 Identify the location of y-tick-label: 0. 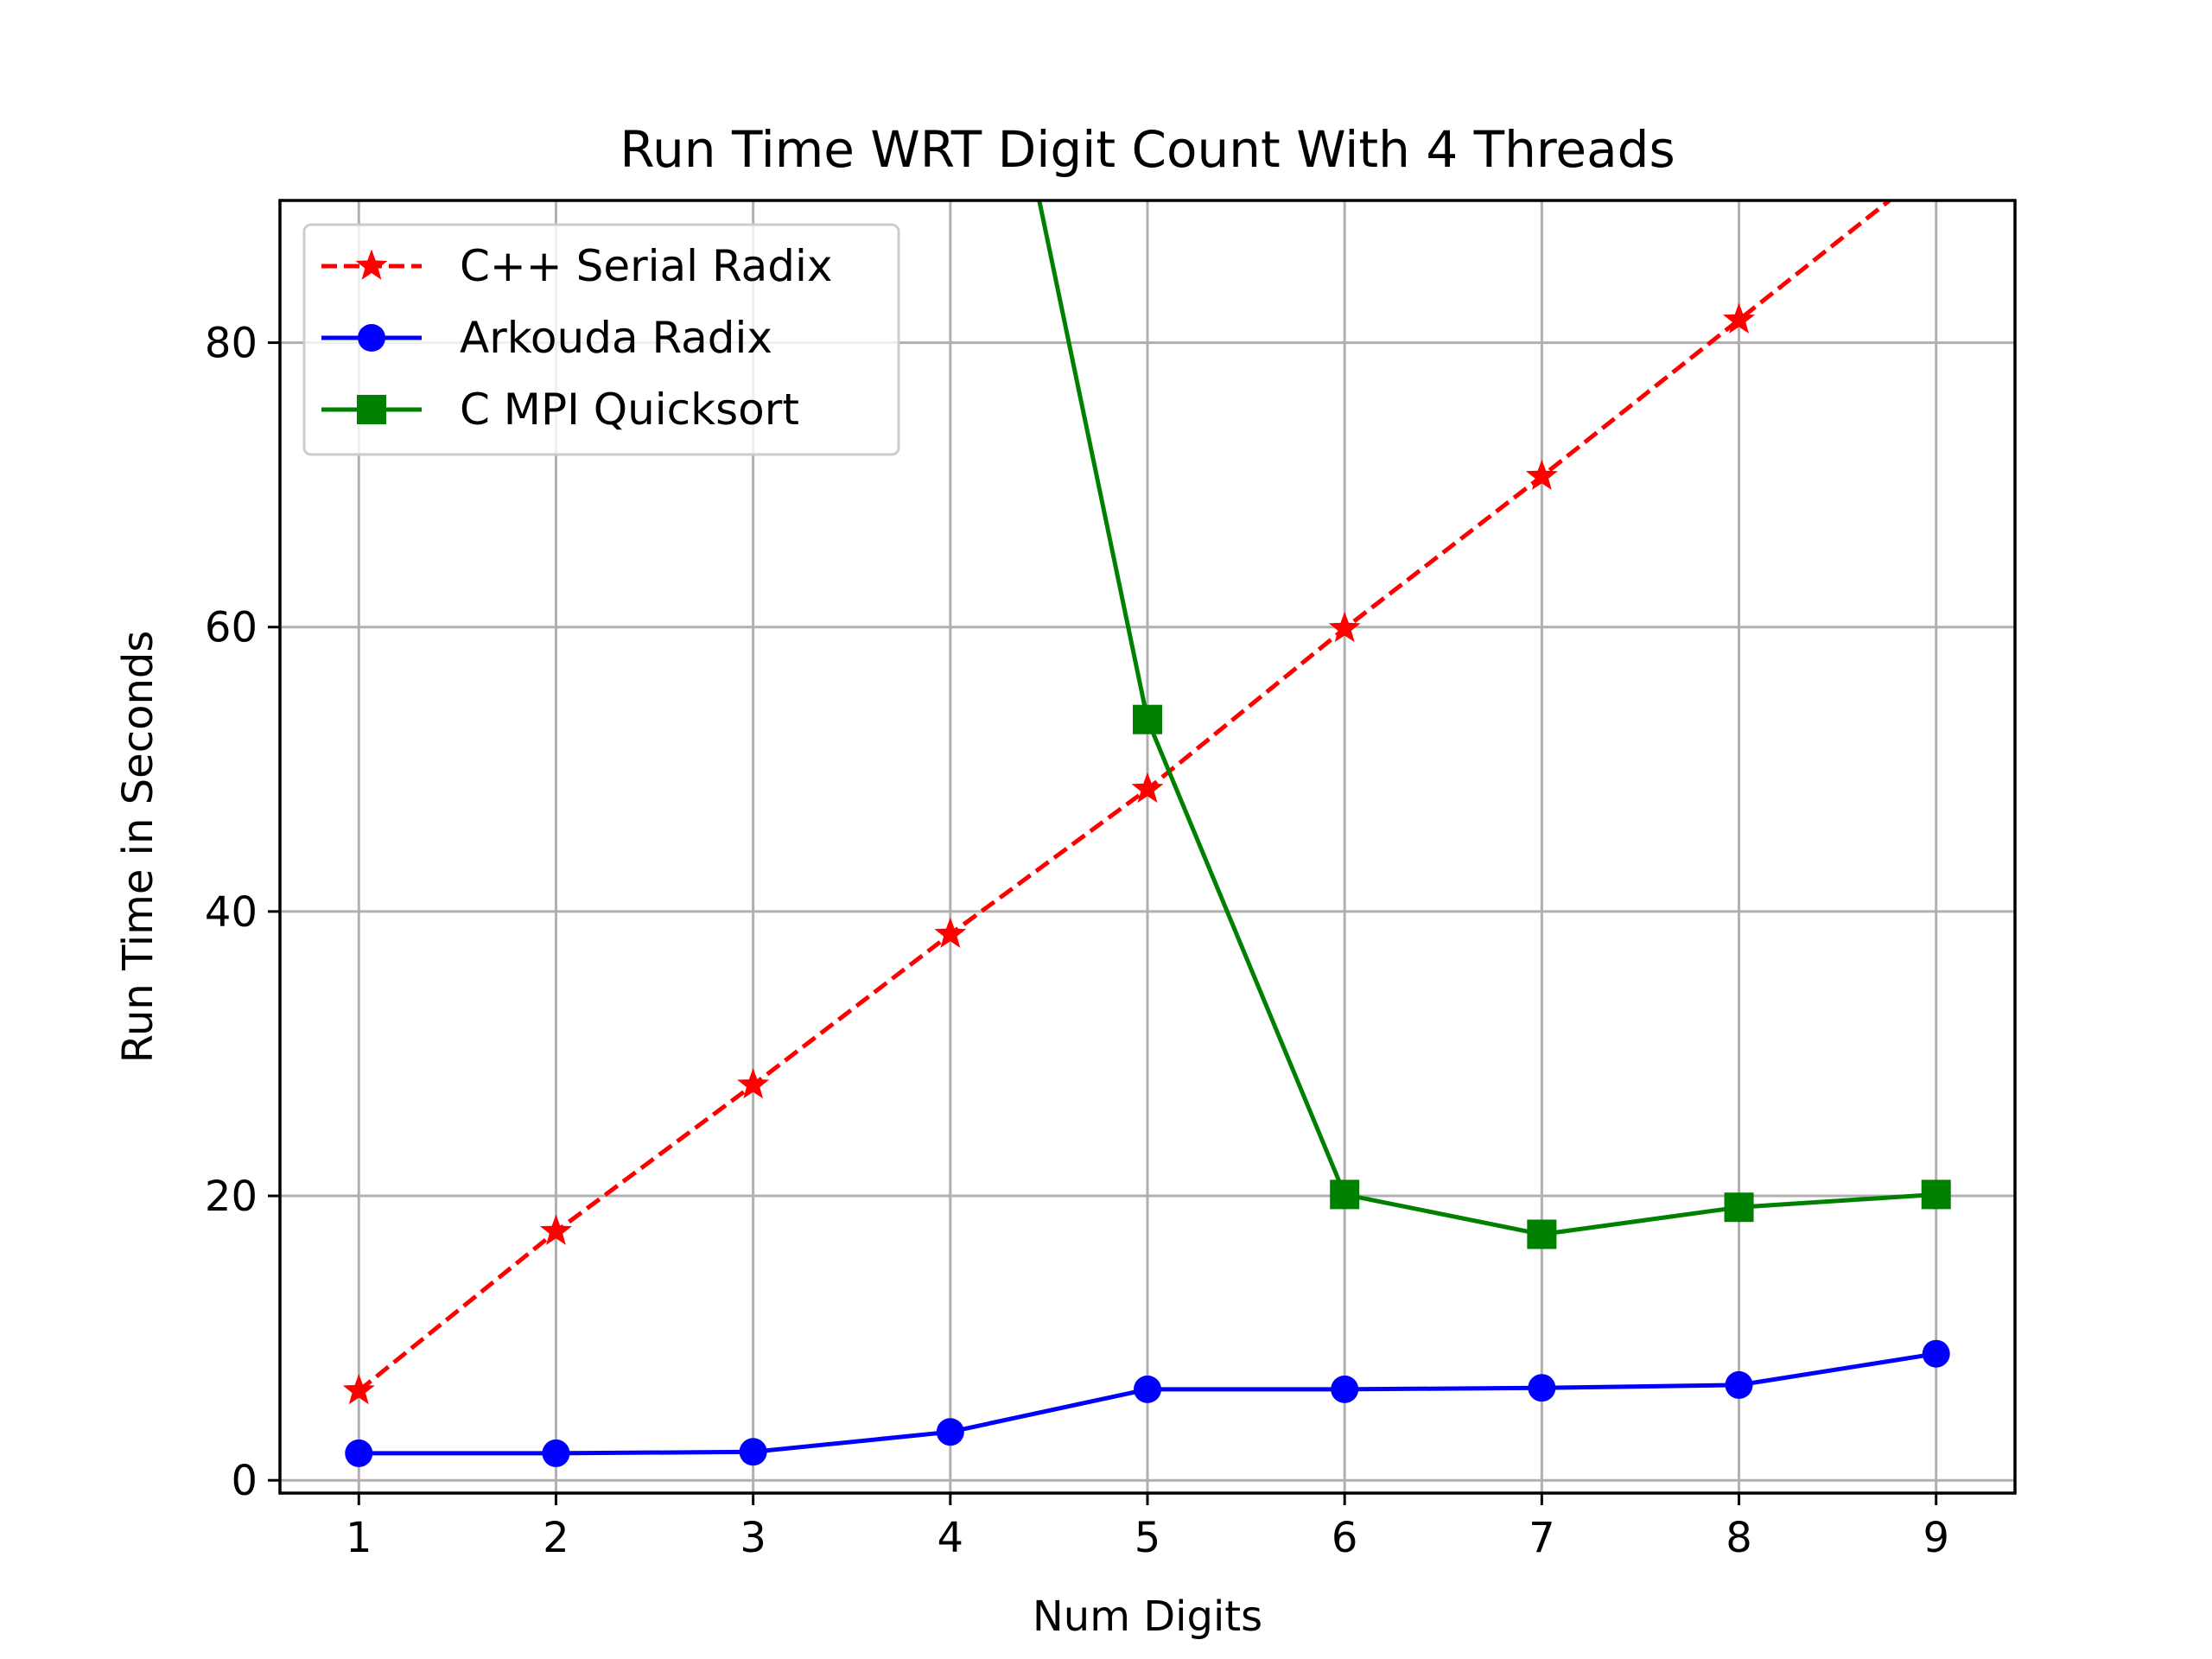
(244, 1481).